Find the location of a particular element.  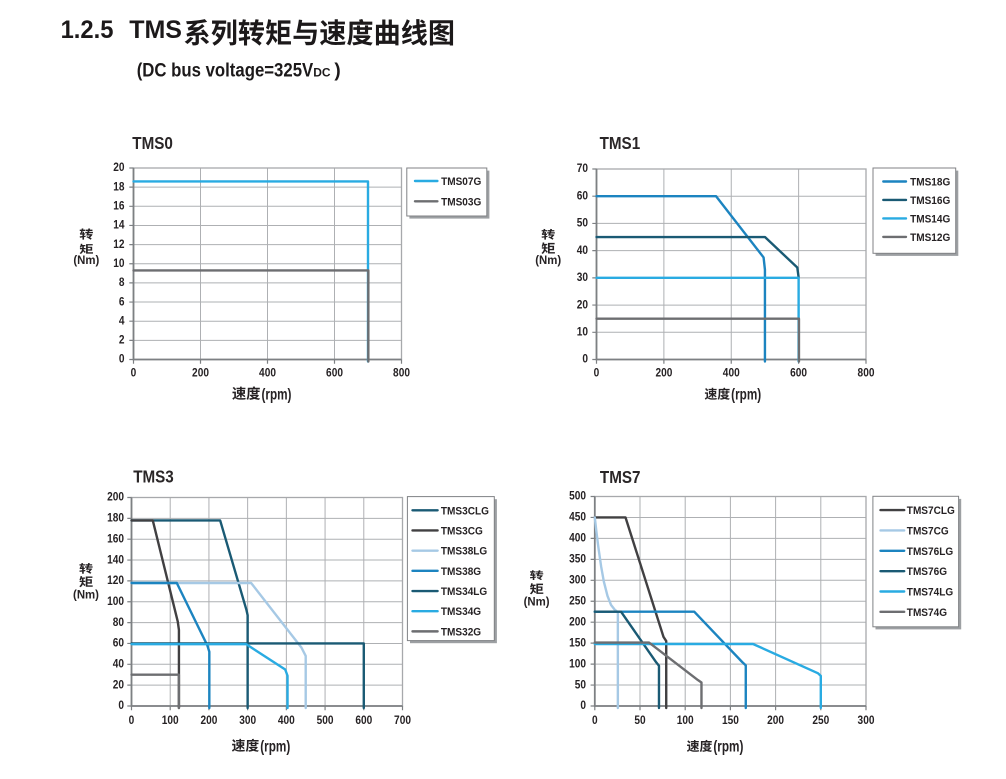

svg-text: TMS7CLG is located at coordinates (931, 511).